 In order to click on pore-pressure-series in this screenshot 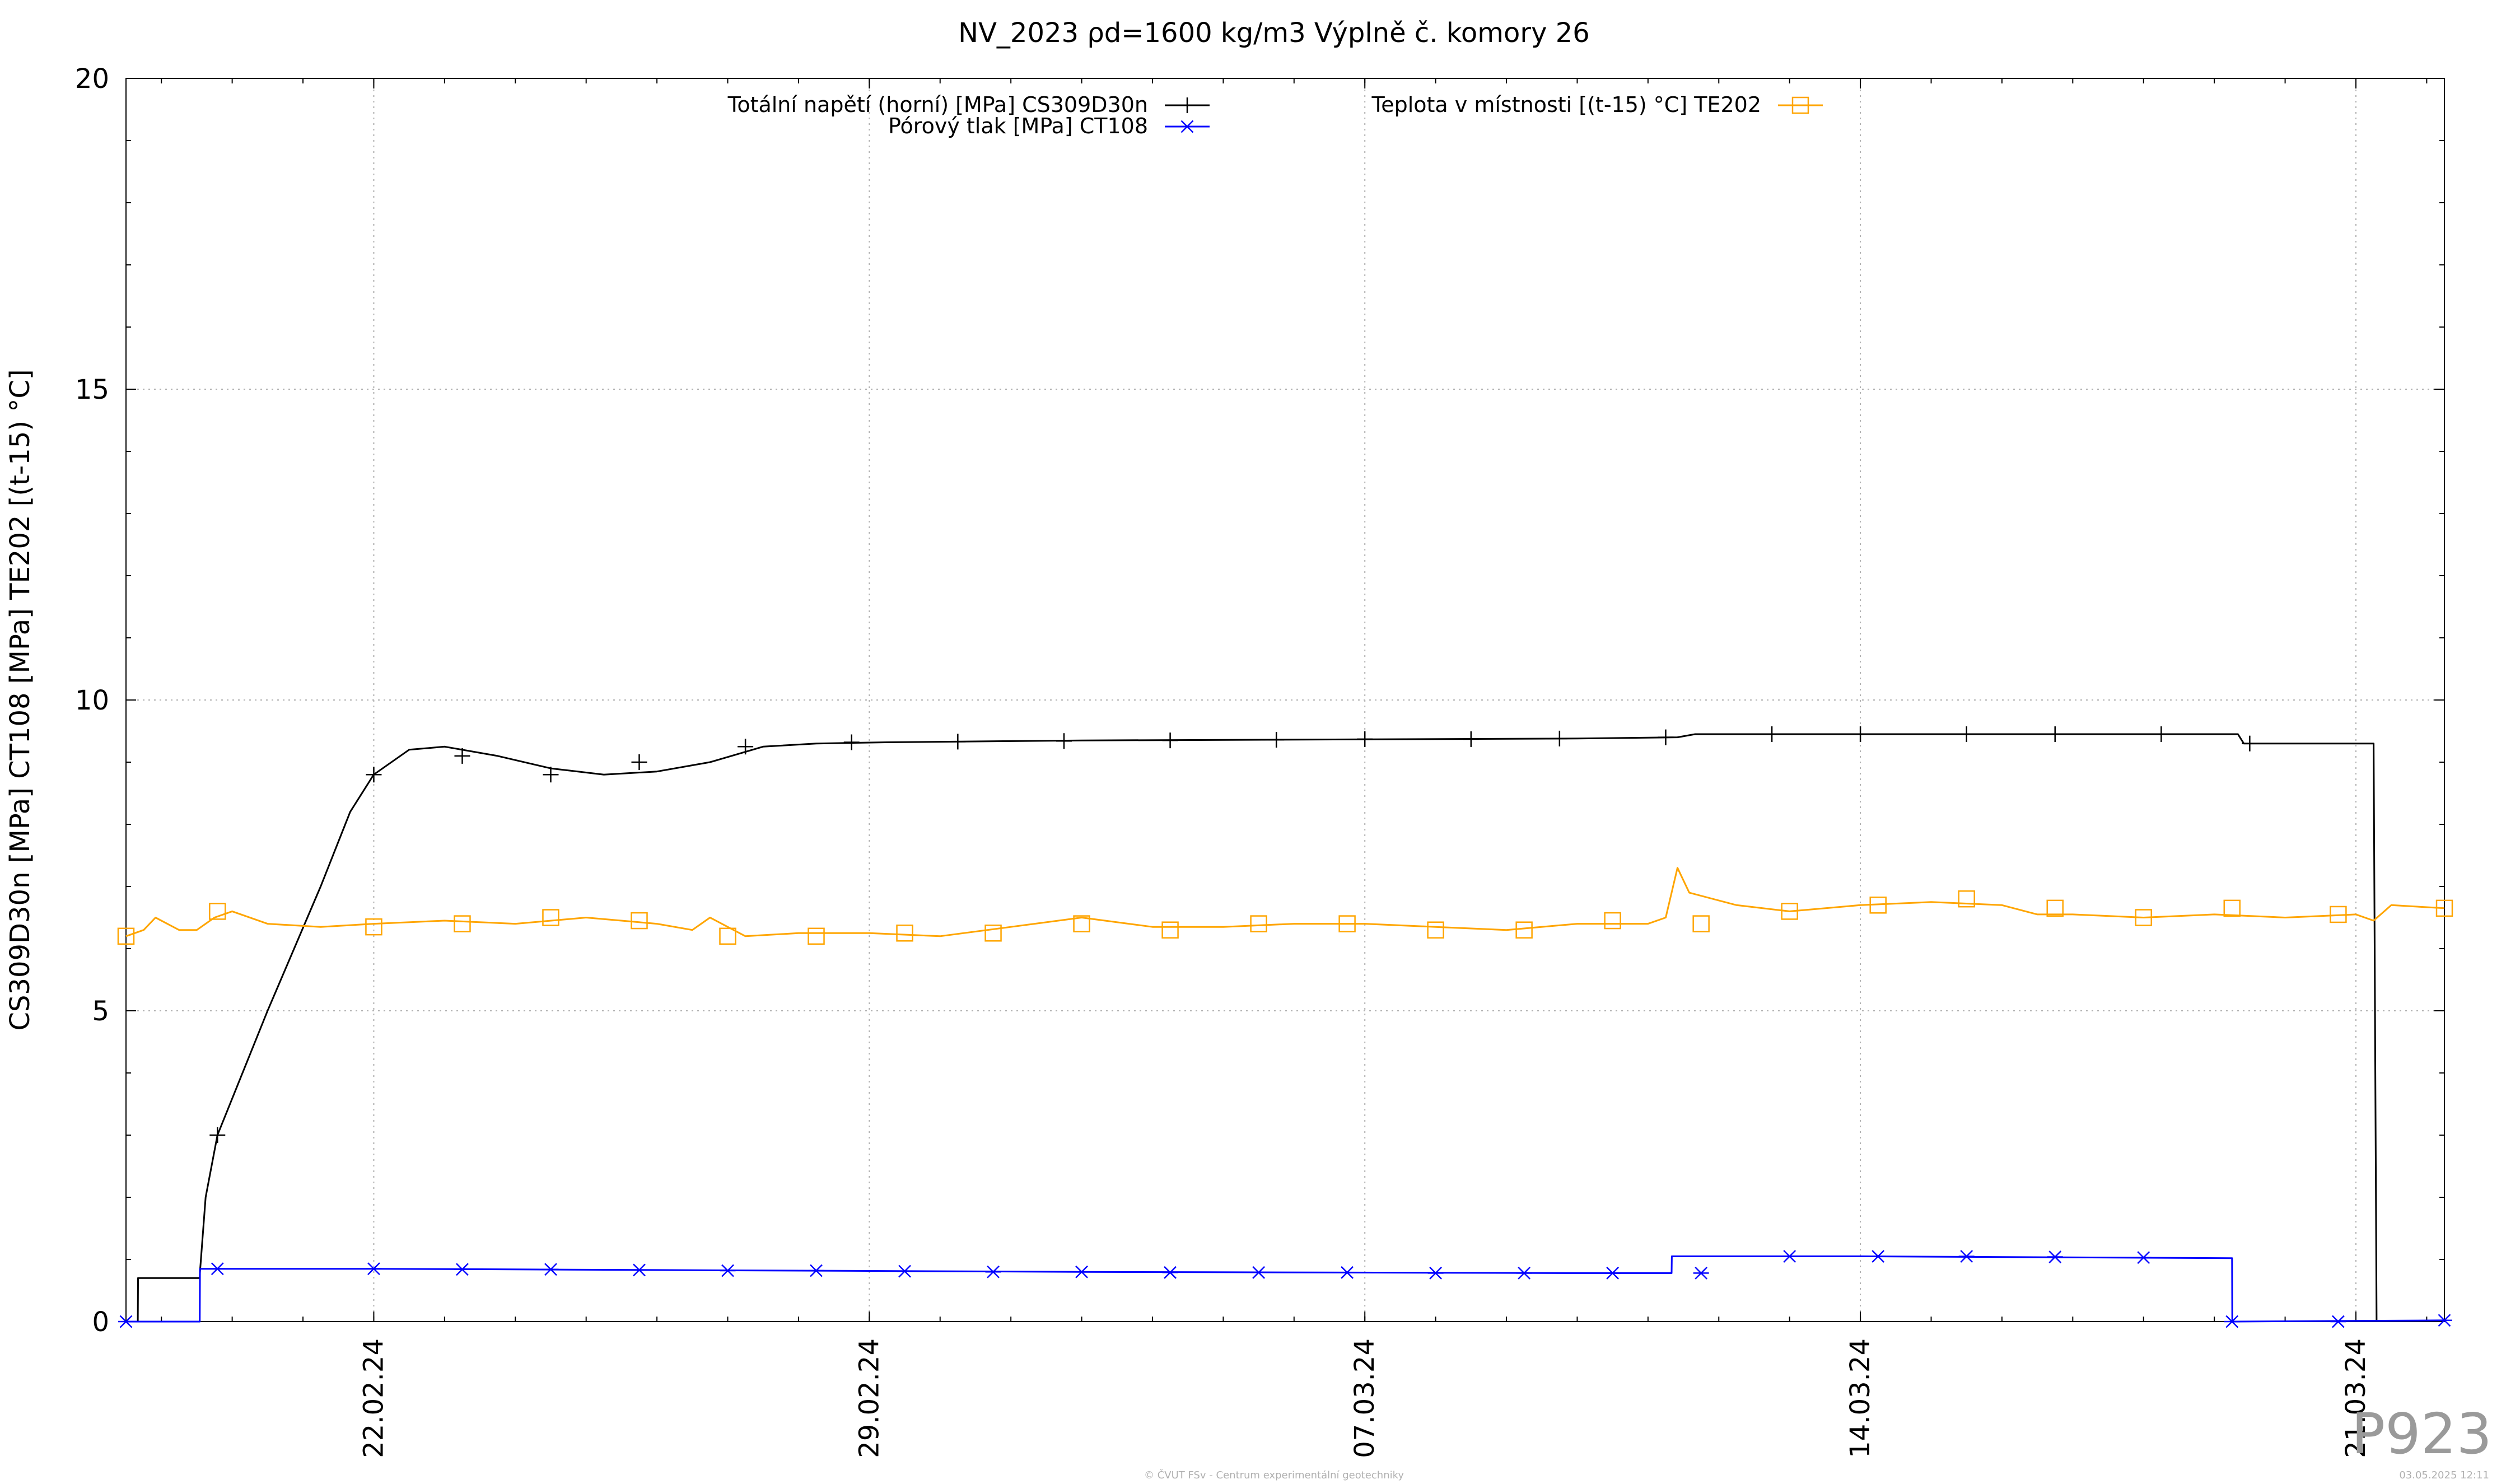, I will do `click(1285, 1289)`.